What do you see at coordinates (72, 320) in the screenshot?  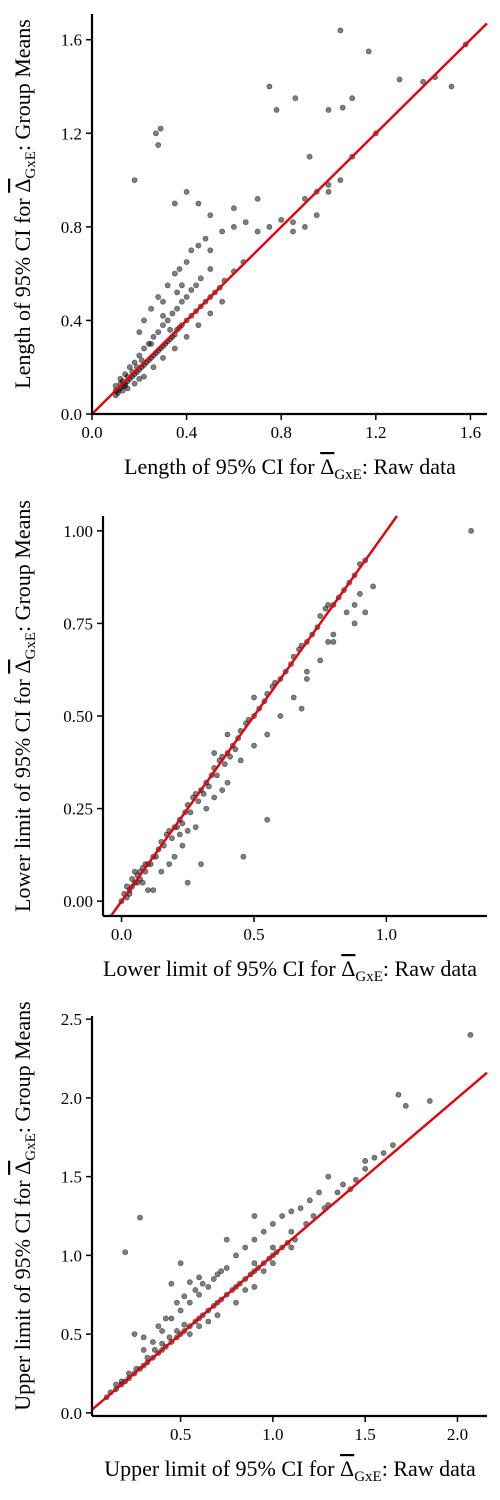 I see `y-tick-label: 0.4` at bounding box center [72, 320].